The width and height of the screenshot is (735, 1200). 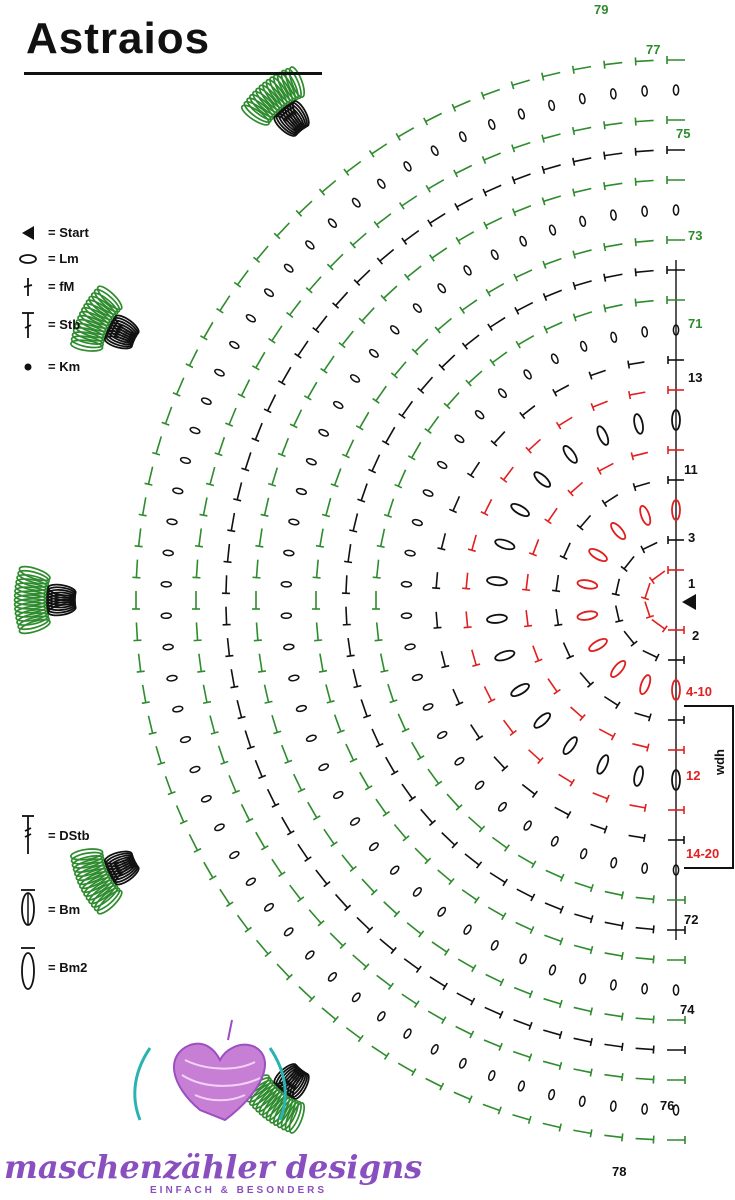 What do you see at coordinates (98, 232) in the screenshot?
I see `legend-start: = Start` at bounding box center [98, 232].